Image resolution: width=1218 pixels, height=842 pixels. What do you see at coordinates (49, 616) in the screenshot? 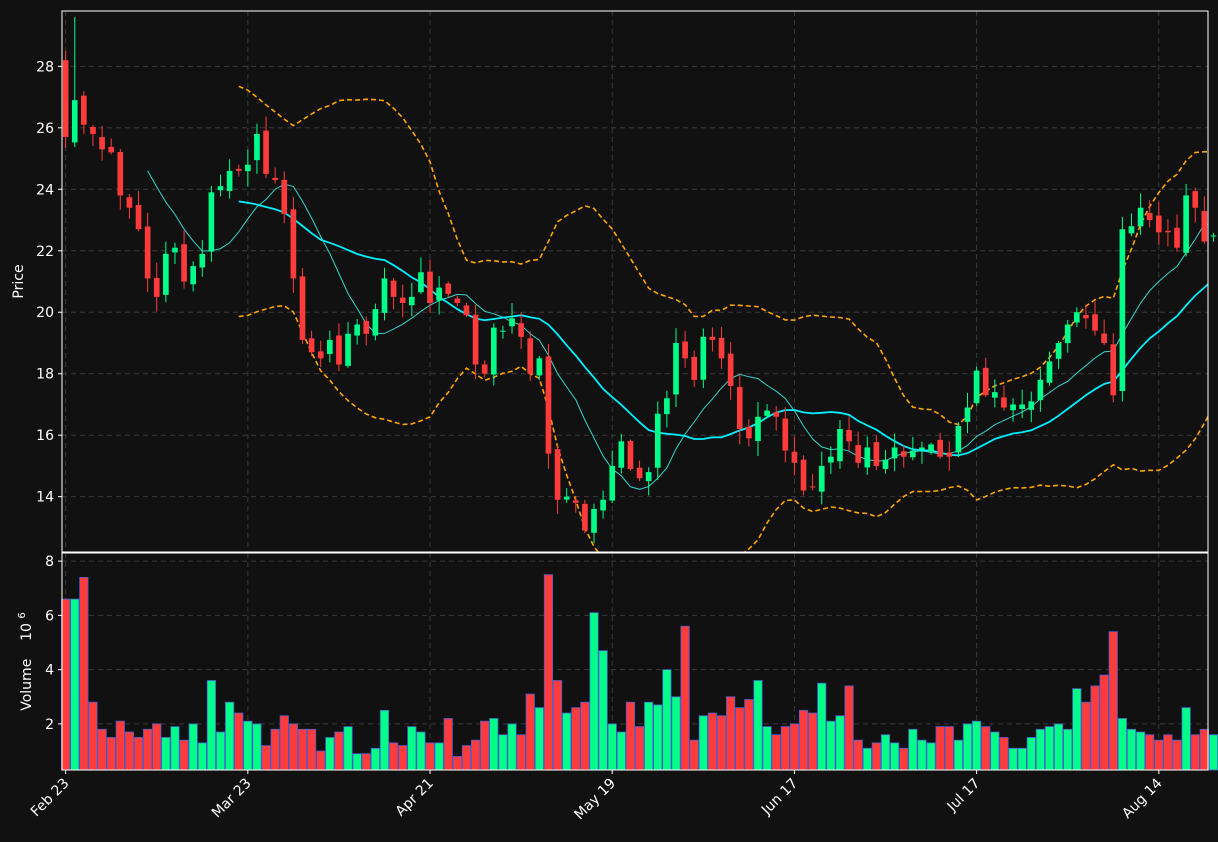
I see `volume-tick-label: 6` at bounding box center [49, 616].